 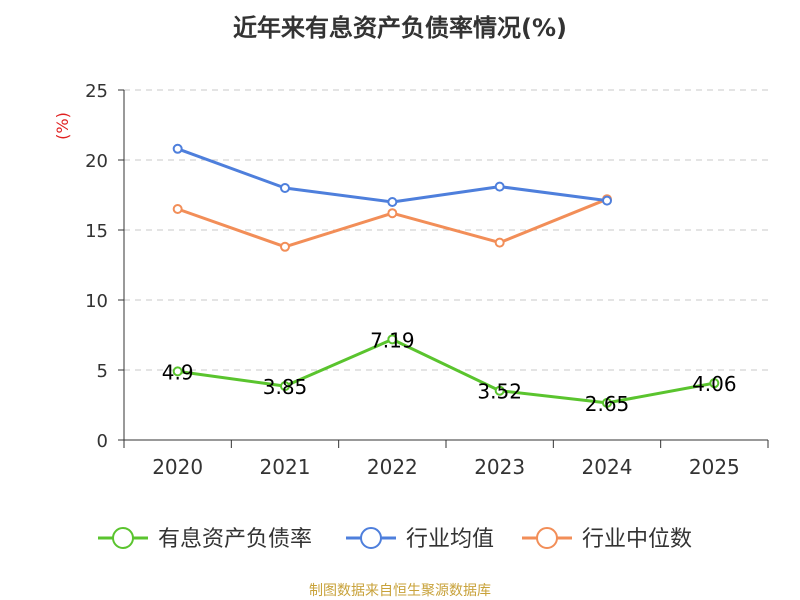 What do you see at coordinates (96, 301) in the screenshot?
I see `y-tick-label: 10` at bounding box center [96, 301].